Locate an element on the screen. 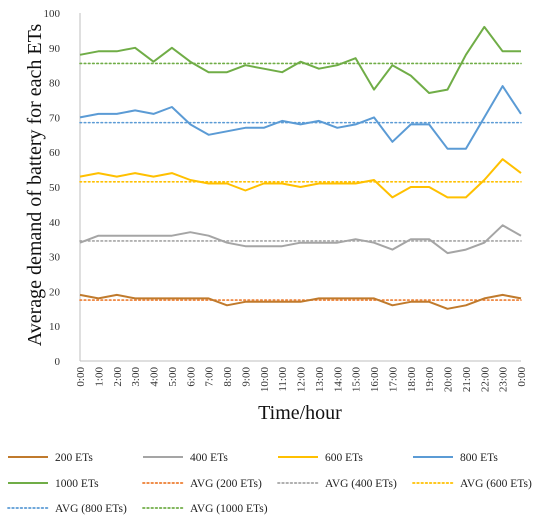 Image resolution: width=550 pixels, height=521 pixels. y-tick-label: 50 is located at coordinates (55, 188).